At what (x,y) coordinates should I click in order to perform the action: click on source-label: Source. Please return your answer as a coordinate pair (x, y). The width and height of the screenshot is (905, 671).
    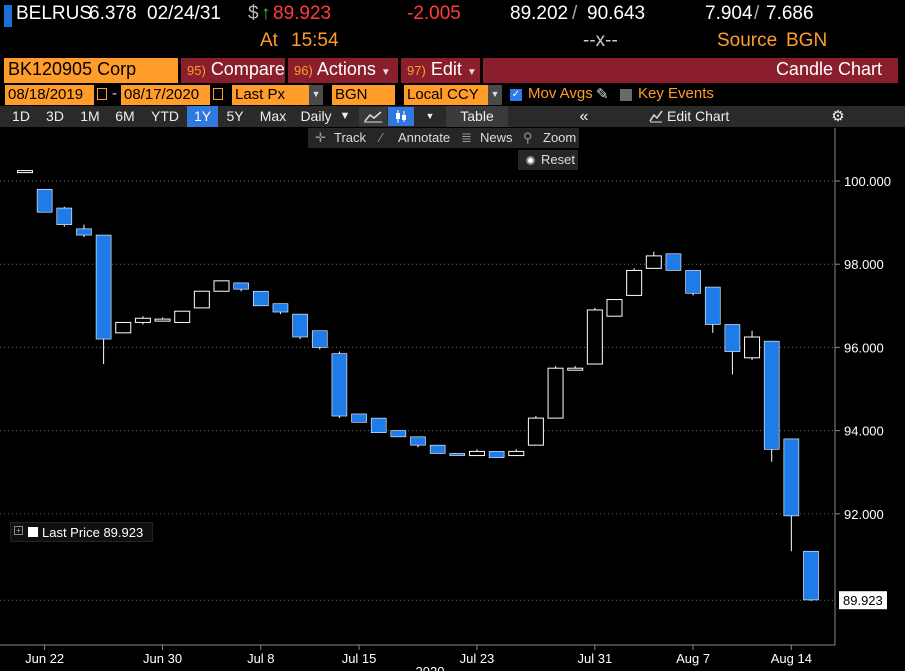
    Looking at the image, I should click on (747, 40).